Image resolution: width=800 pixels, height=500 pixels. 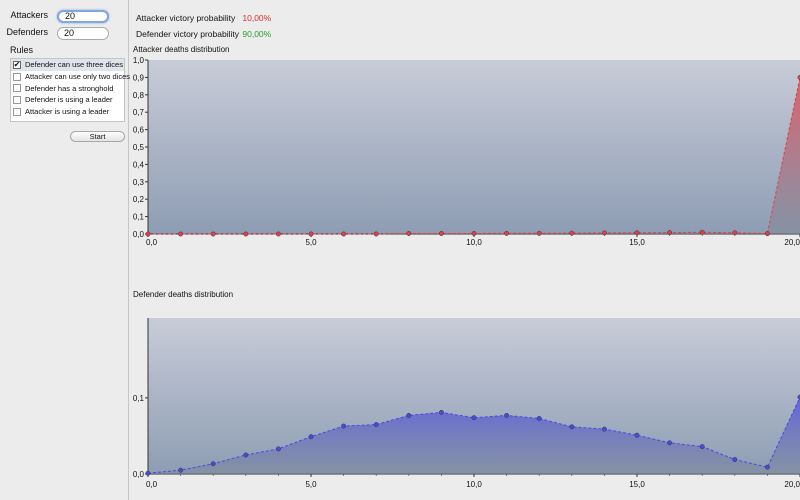 What do you see at coordinates (27, 32) in the screenshot?
I see `defenders-label: Defenders` at bounding box center [27, 32].